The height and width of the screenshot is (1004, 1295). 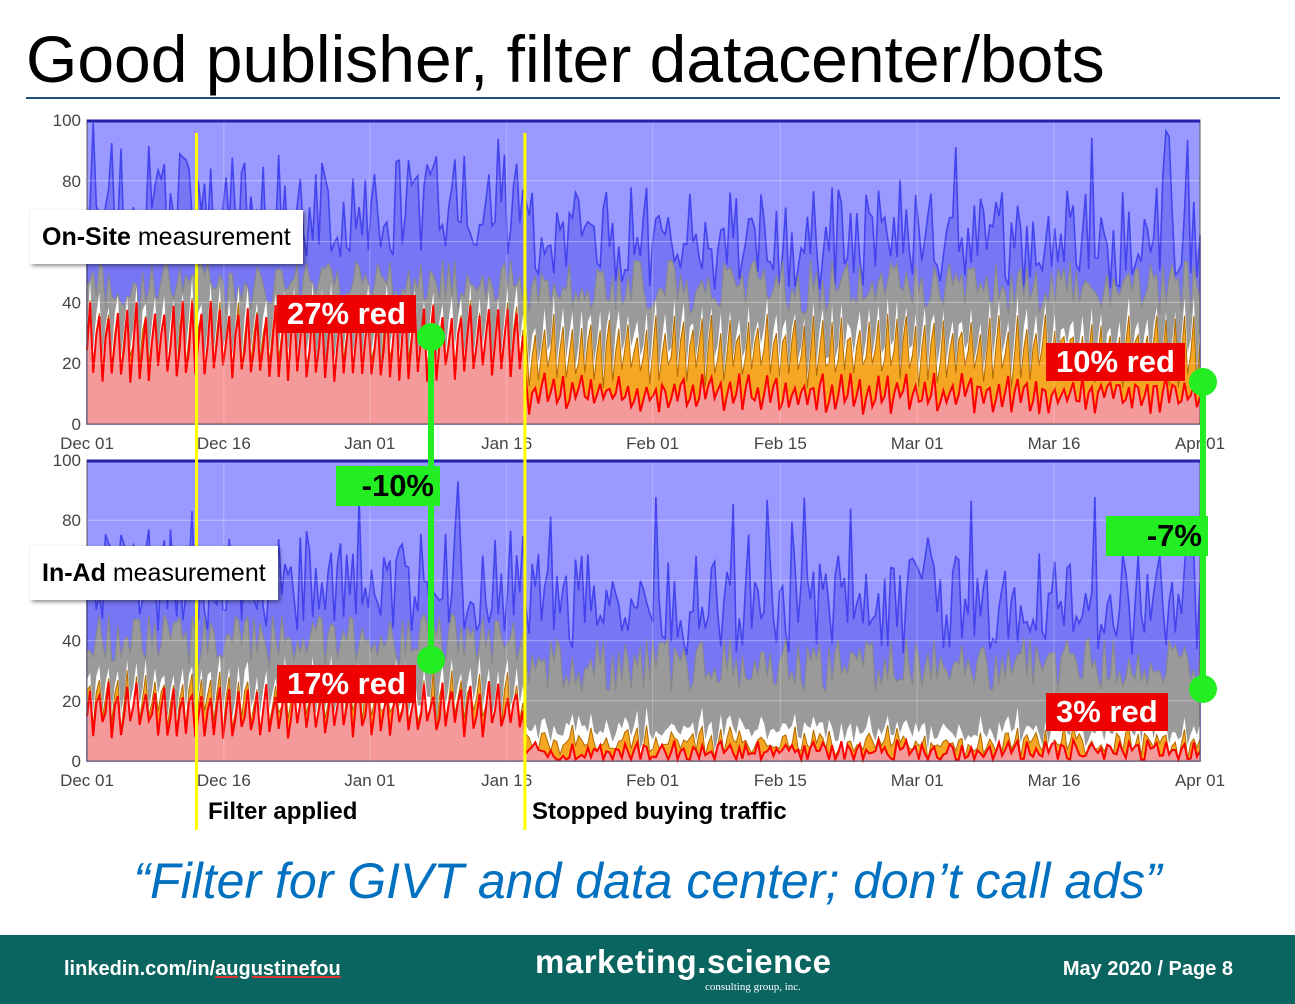 I want to click on onsite-label-bold: On-Site, so click(x=86, y=237).